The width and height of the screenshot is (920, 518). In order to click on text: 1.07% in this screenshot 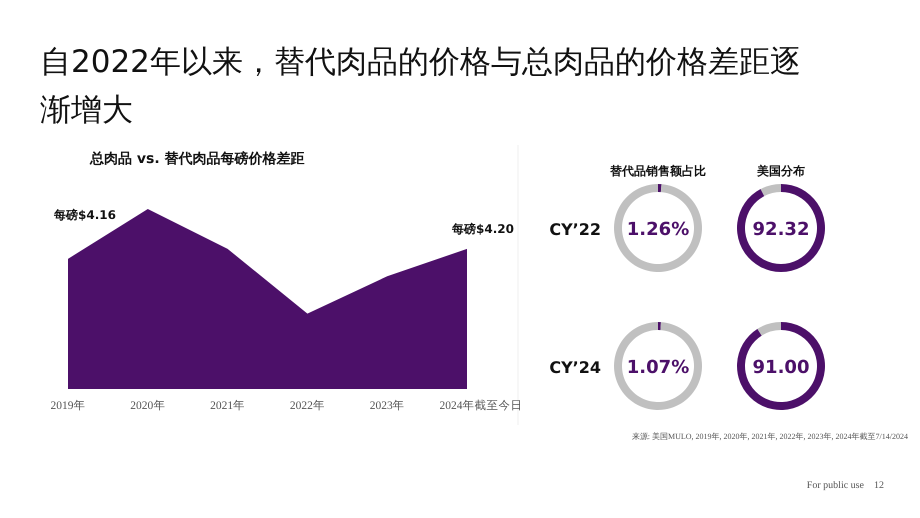, I will do `click(658, 367)`.